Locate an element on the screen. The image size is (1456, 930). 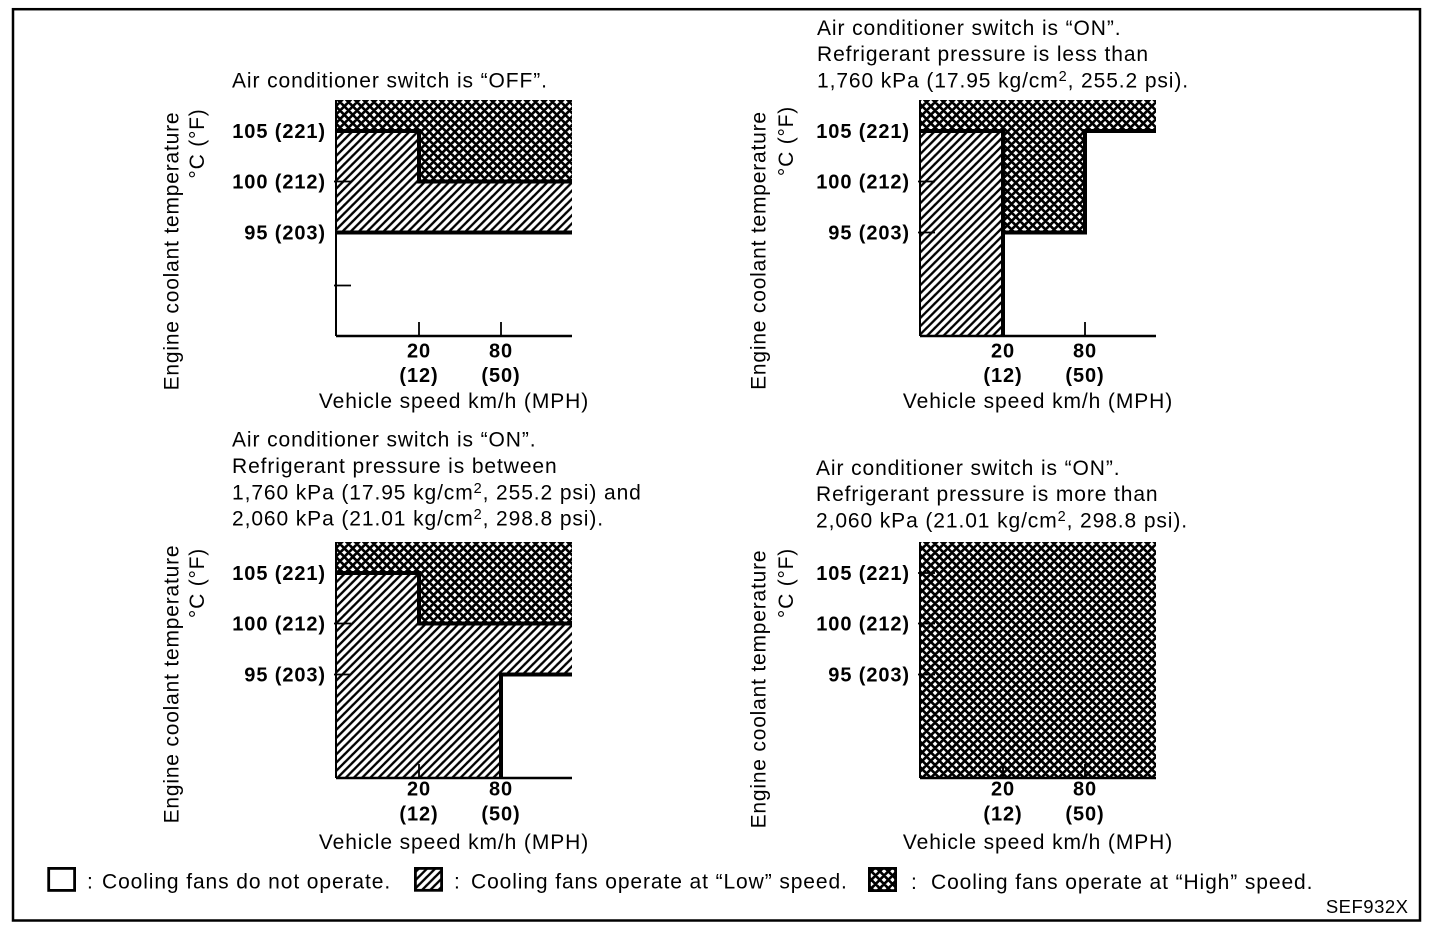
svg-text:Refrigerant pressure is less t: Refrigerant pressure is less than is located at coordinates (983, 54).